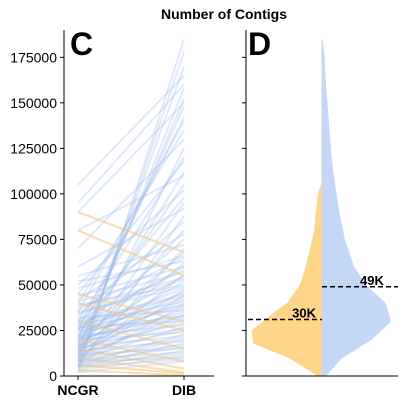 Image resolution: width=408 pixels, height=404 pixels. I want to click on x-tick-label: NCGR, so click(77, 390).